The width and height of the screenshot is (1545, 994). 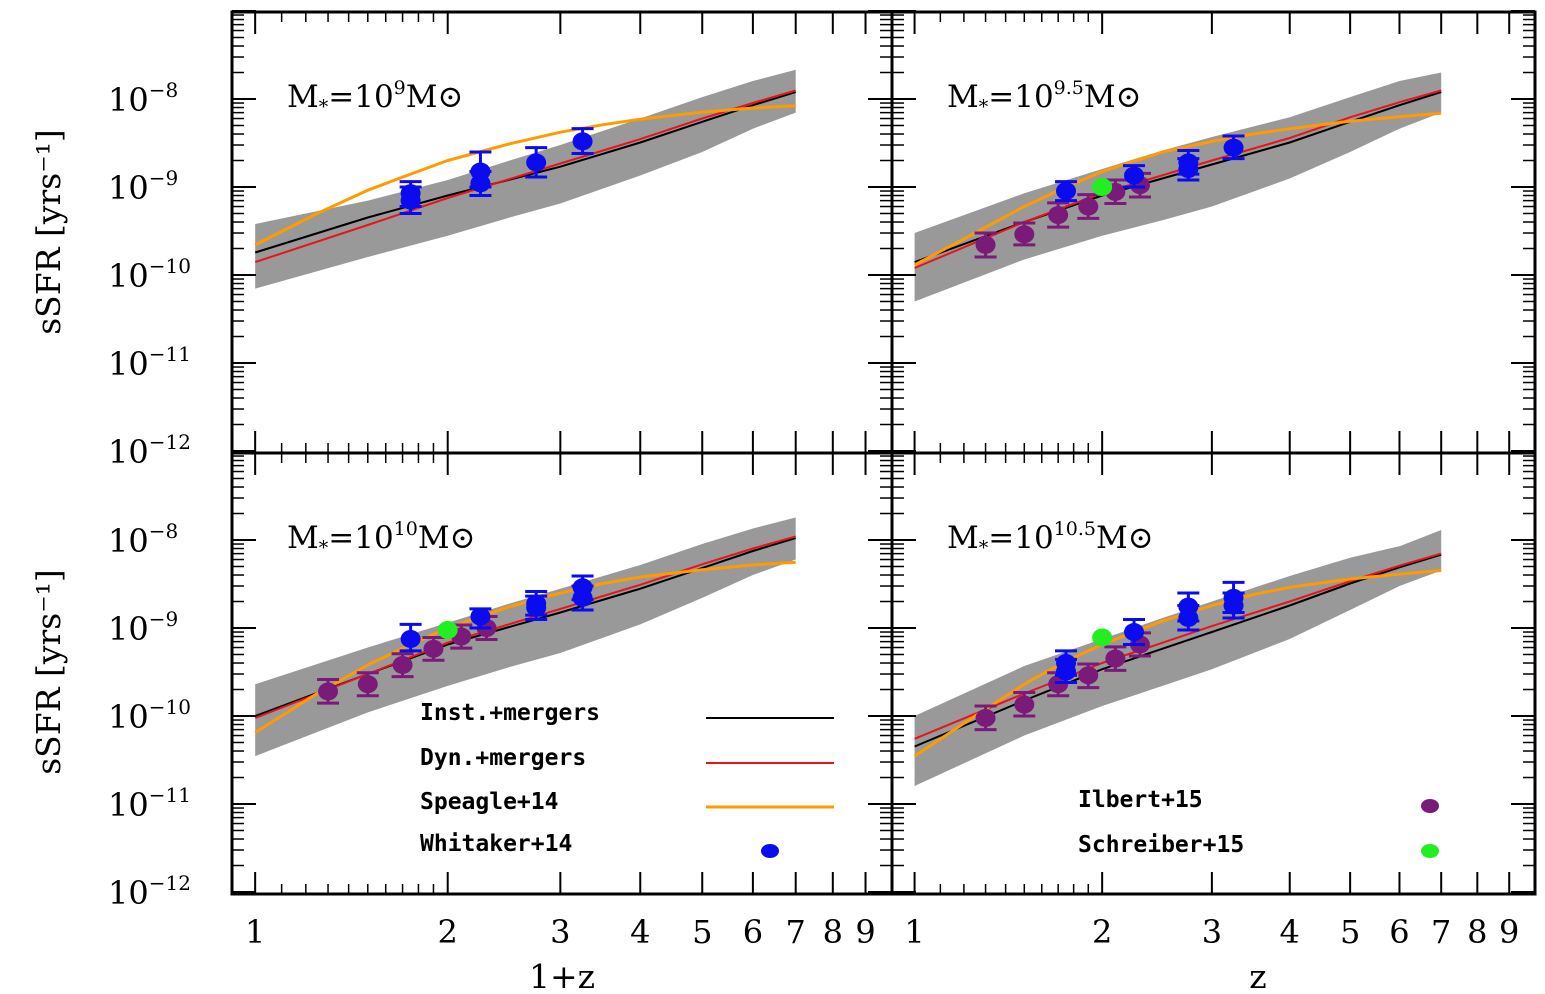 What do you see at coordinates (375, 97) in the screenshot?
I see `panel-mass-label: M*=109M⊙` at bounding box center [375, 97].